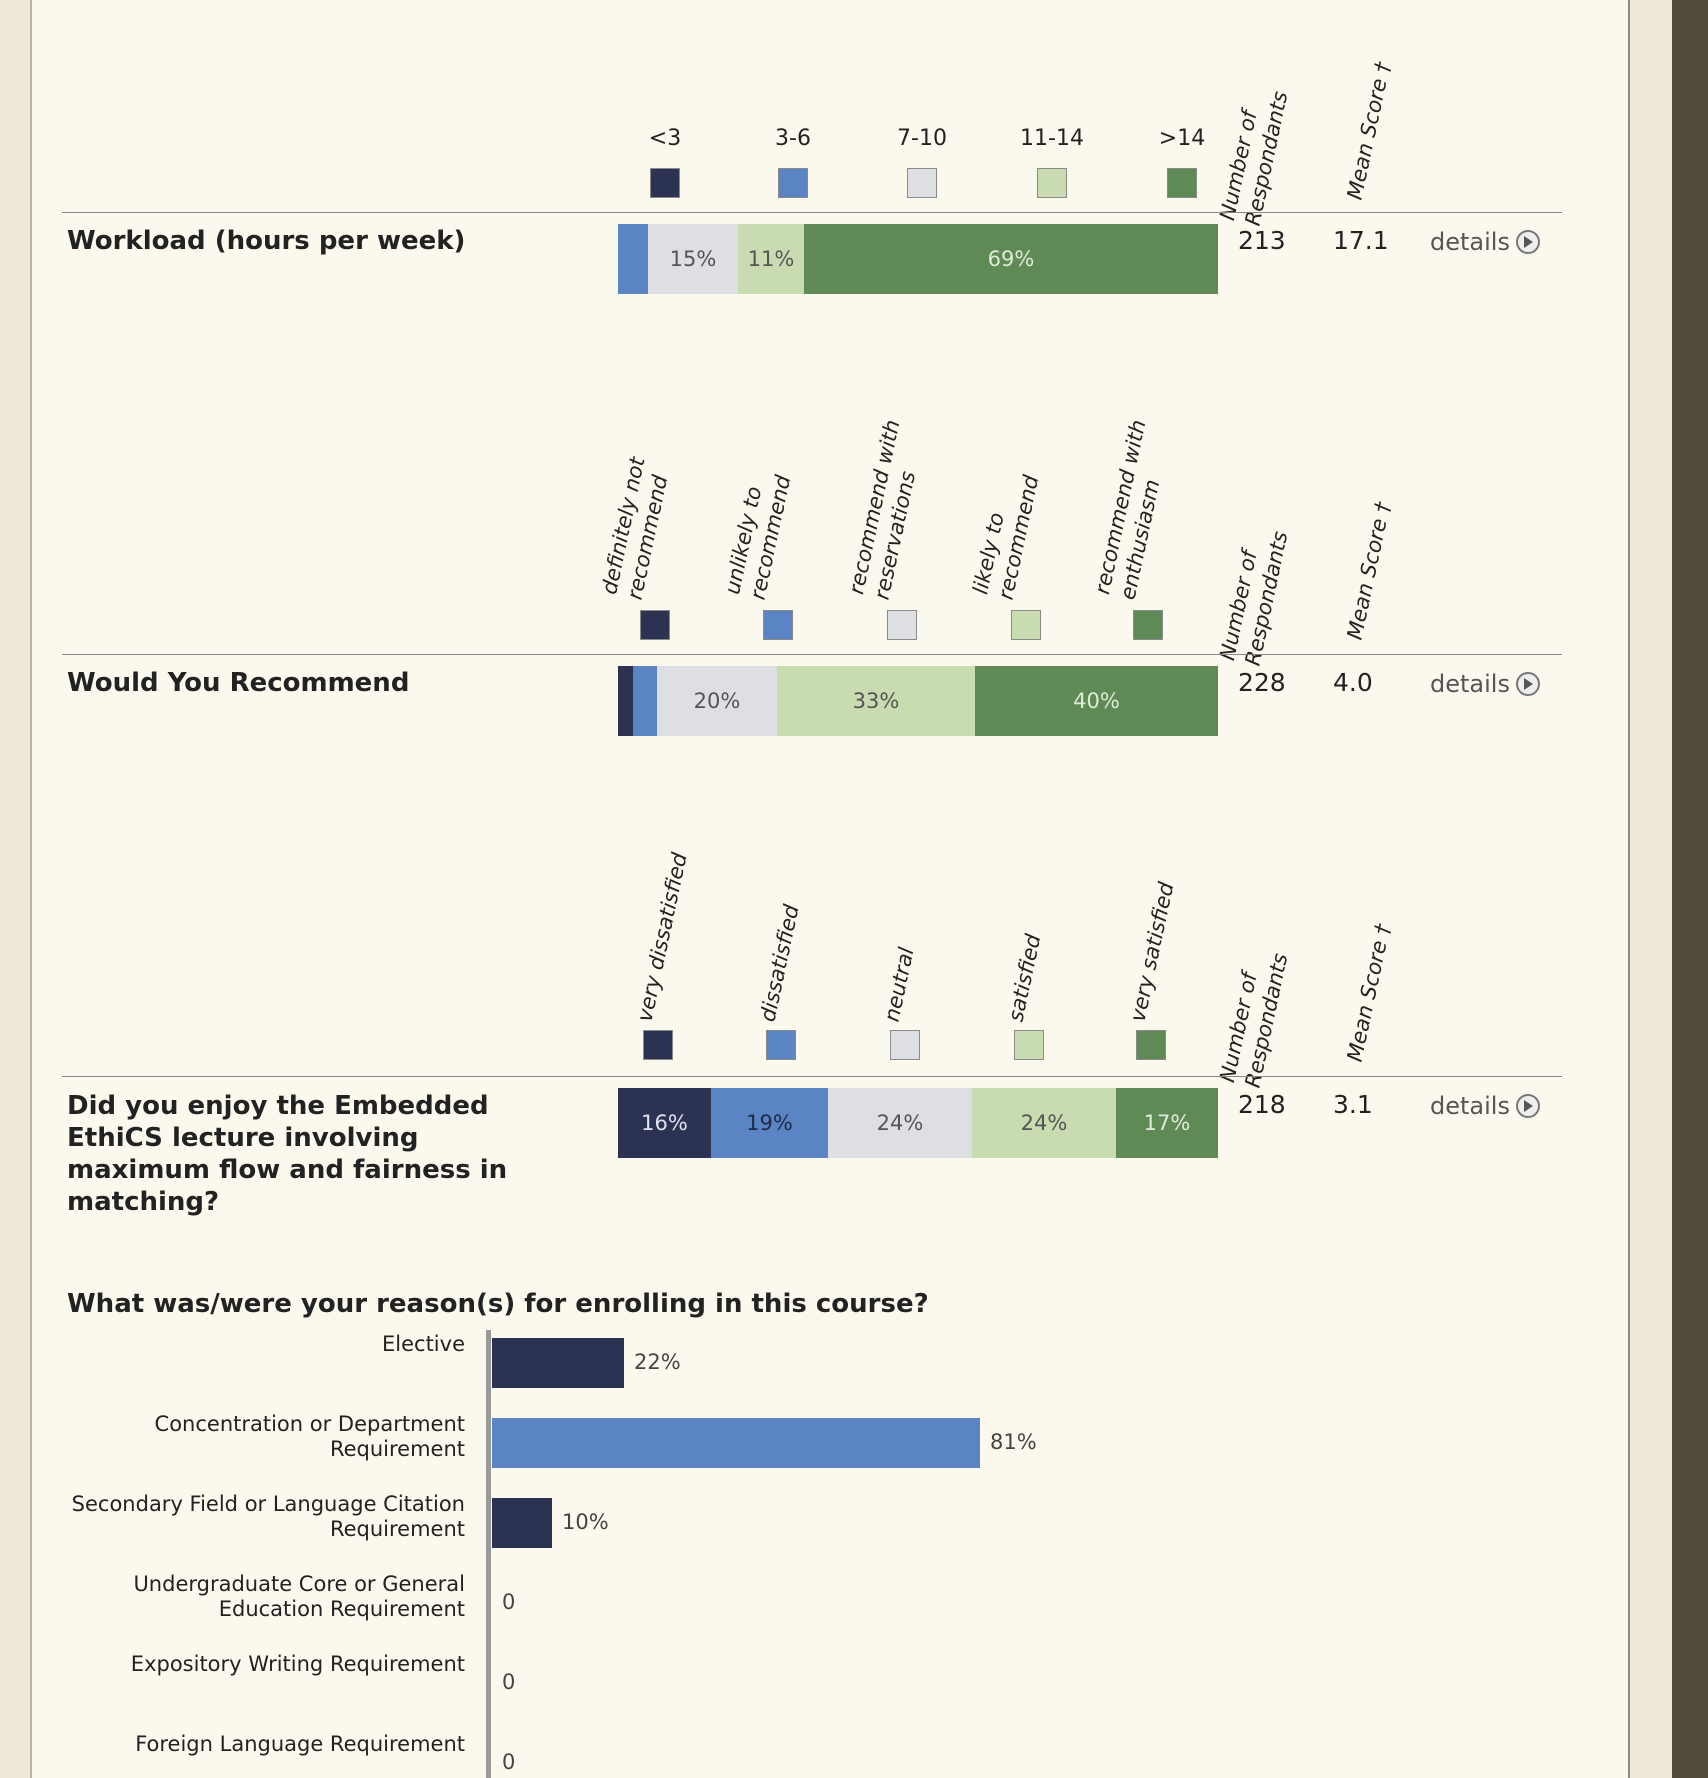 This screenshot has height=1778, width=1708. I want to click on bar-segment: 40%, so click(1096, 701).